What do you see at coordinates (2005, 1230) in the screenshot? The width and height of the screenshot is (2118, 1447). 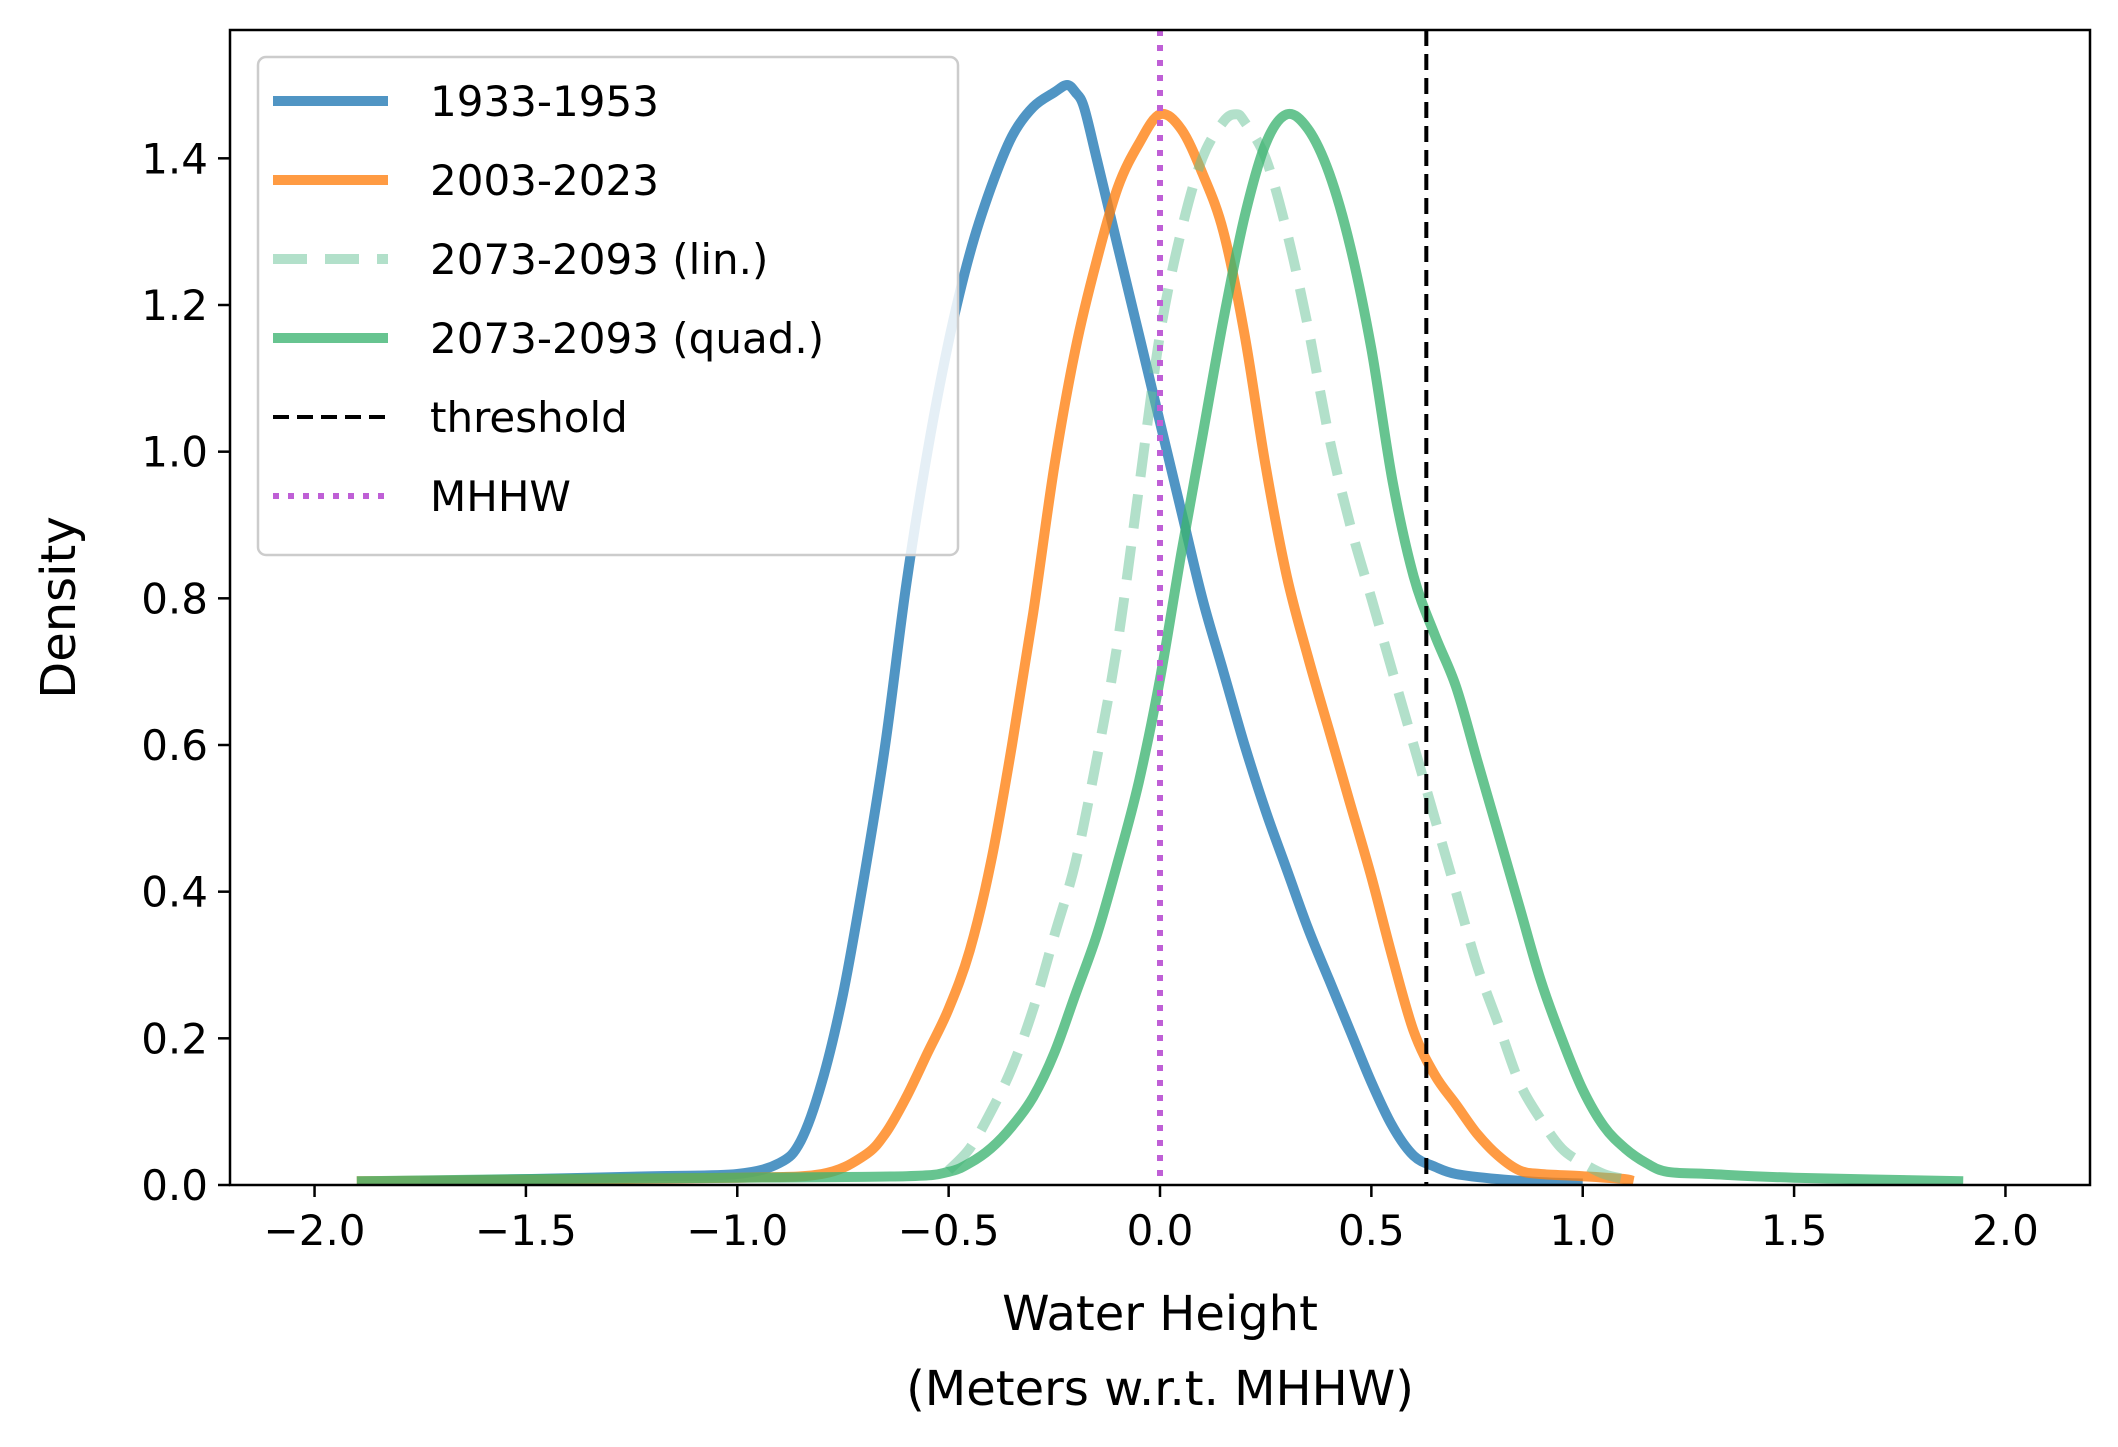 I see `x-tick-label: 2.0` at bounding box center [2005, 1230].